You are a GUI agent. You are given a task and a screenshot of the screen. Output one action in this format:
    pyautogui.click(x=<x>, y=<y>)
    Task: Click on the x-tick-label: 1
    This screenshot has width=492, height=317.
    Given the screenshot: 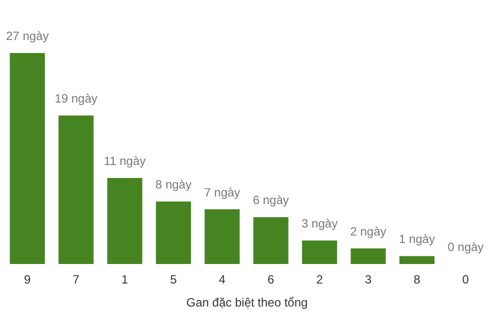 What is the action you would take?
    pyautogui.click(x=124, y=279)
    